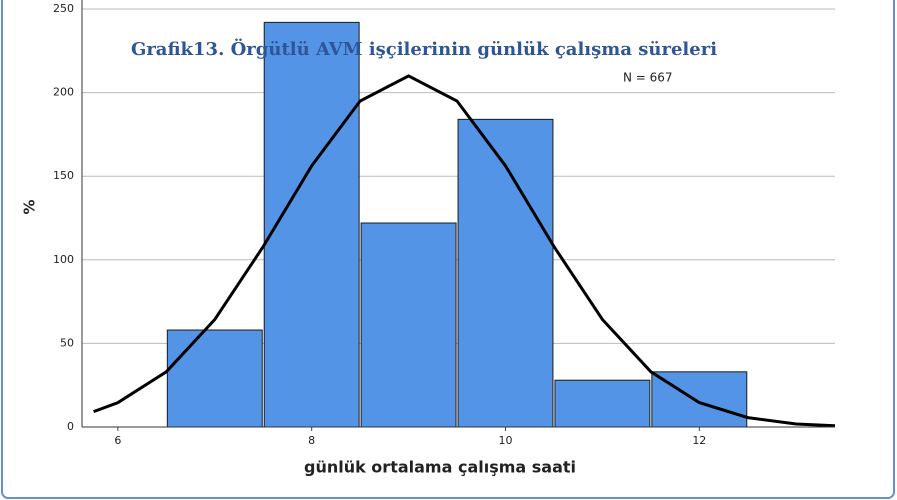 The height and width of the screenshot is (500, 897). Describe the element at coordinates (63, 8) in the screenshot. I see `y-tick-label: 250` at that location.